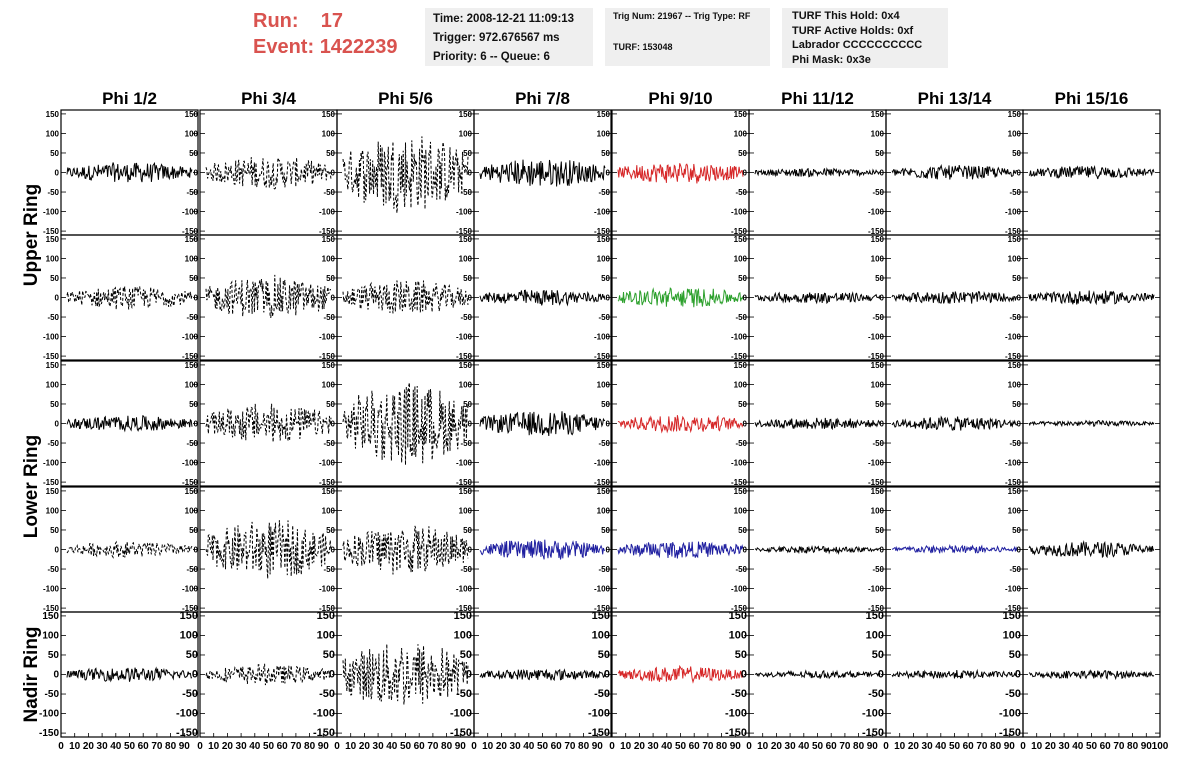 The height and width of the screenshot is (772, 1196). What do you see at coordinates (276, 21) in the screenshot?
I see `run-label: Run:` at bounding box center [276, 21].